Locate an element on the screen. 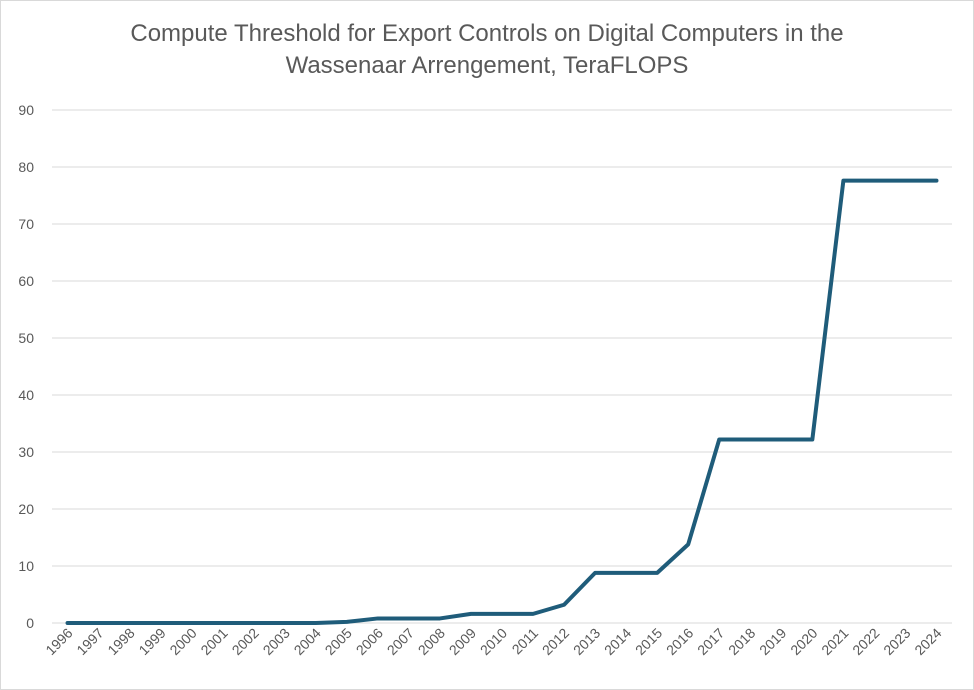  x-tick-label: 2011 is located at coordinates (525, 641).